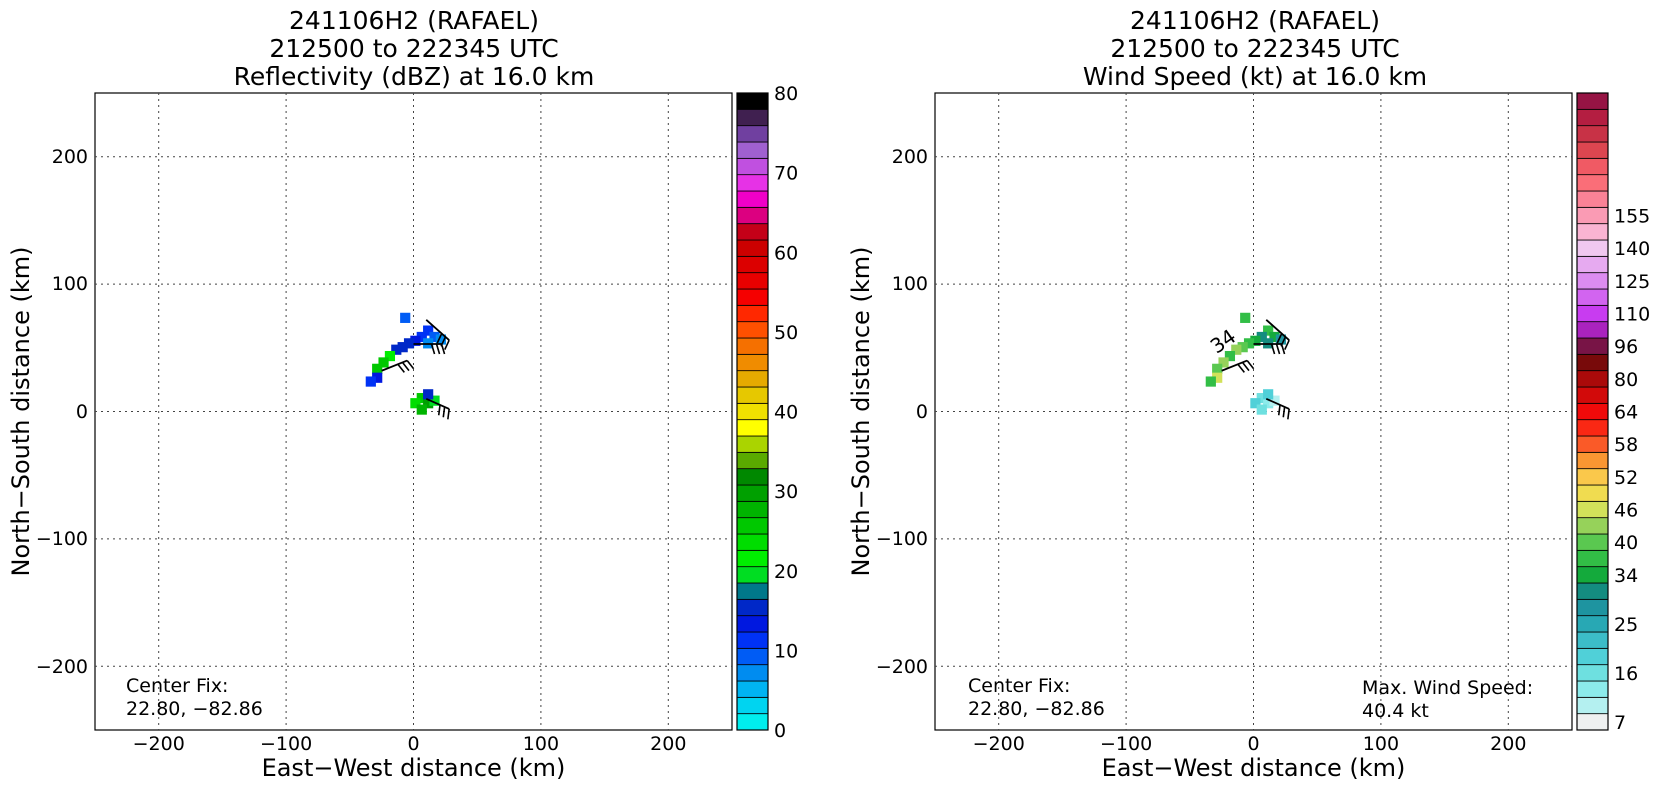 The width and height of the screenshot is (1655, 787). Describe the element at coordinates (1255, 76) in the screenshot. I see `right-title-line-3: Wind Speed (kt) at 16.0 km` at that location.